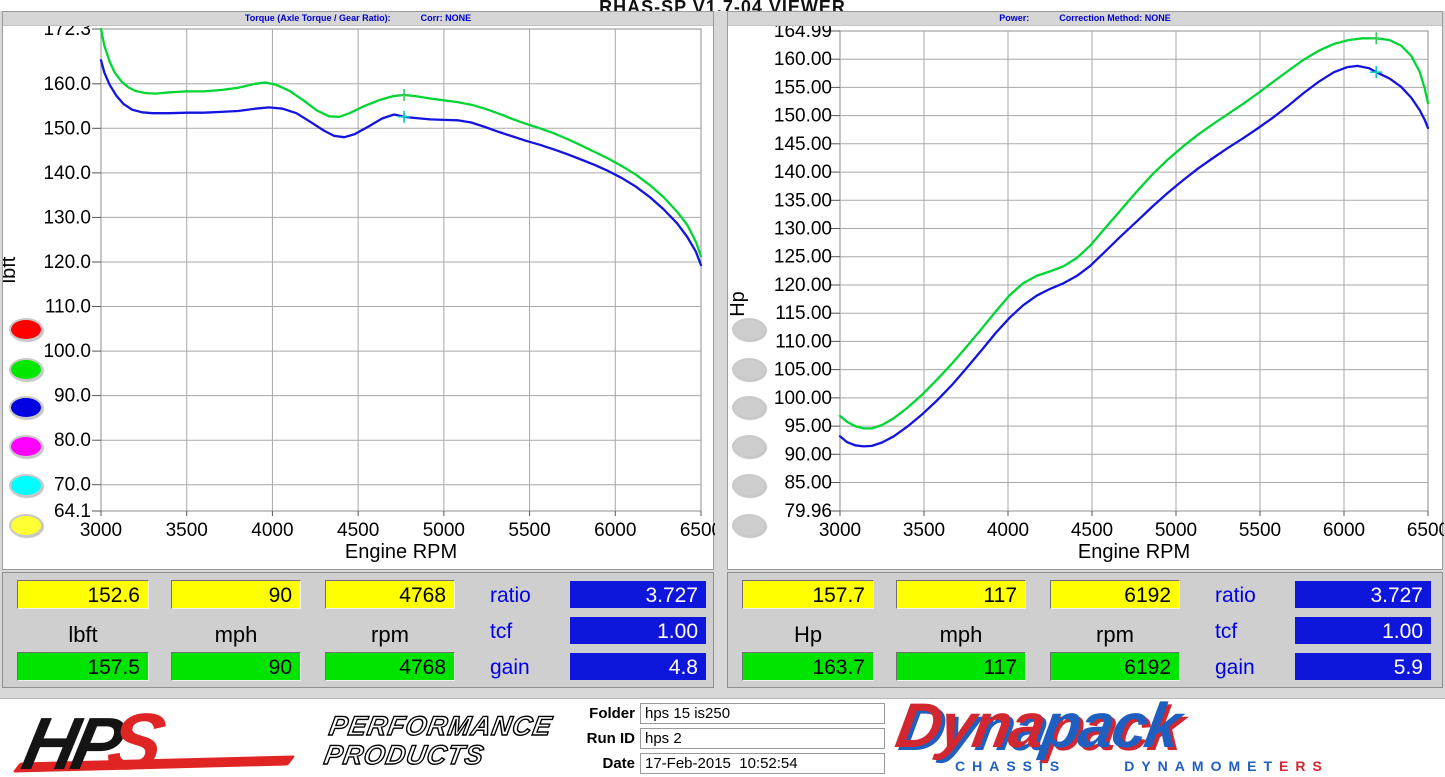 This screenshot has height=777, width=1445. I want to click on torque-run-value: 157.5, so click(83, 666).